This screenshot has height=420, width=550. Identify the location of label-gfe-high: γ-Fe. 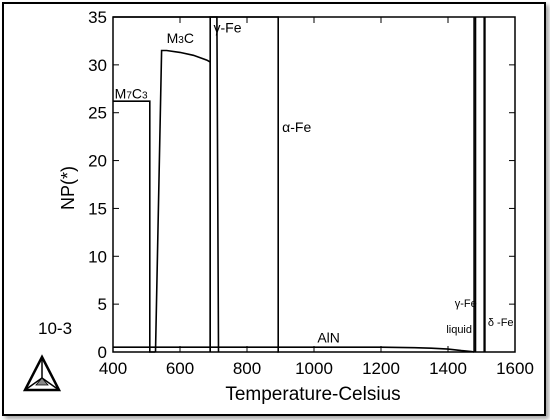
(466, 304).